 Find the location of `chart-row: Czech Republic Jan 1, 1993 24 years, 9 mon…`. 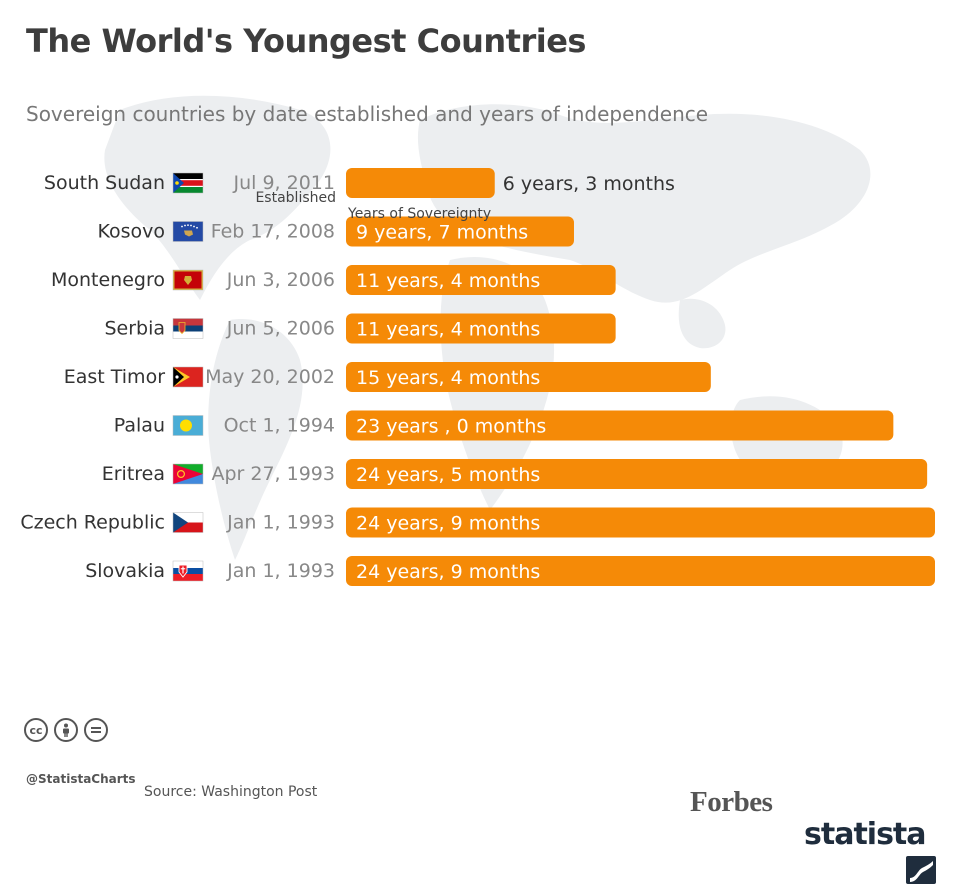

chart-row: Czech Republic Jan 1, 1993 24 years, 9 mon… is located at coordinates (477, 522).